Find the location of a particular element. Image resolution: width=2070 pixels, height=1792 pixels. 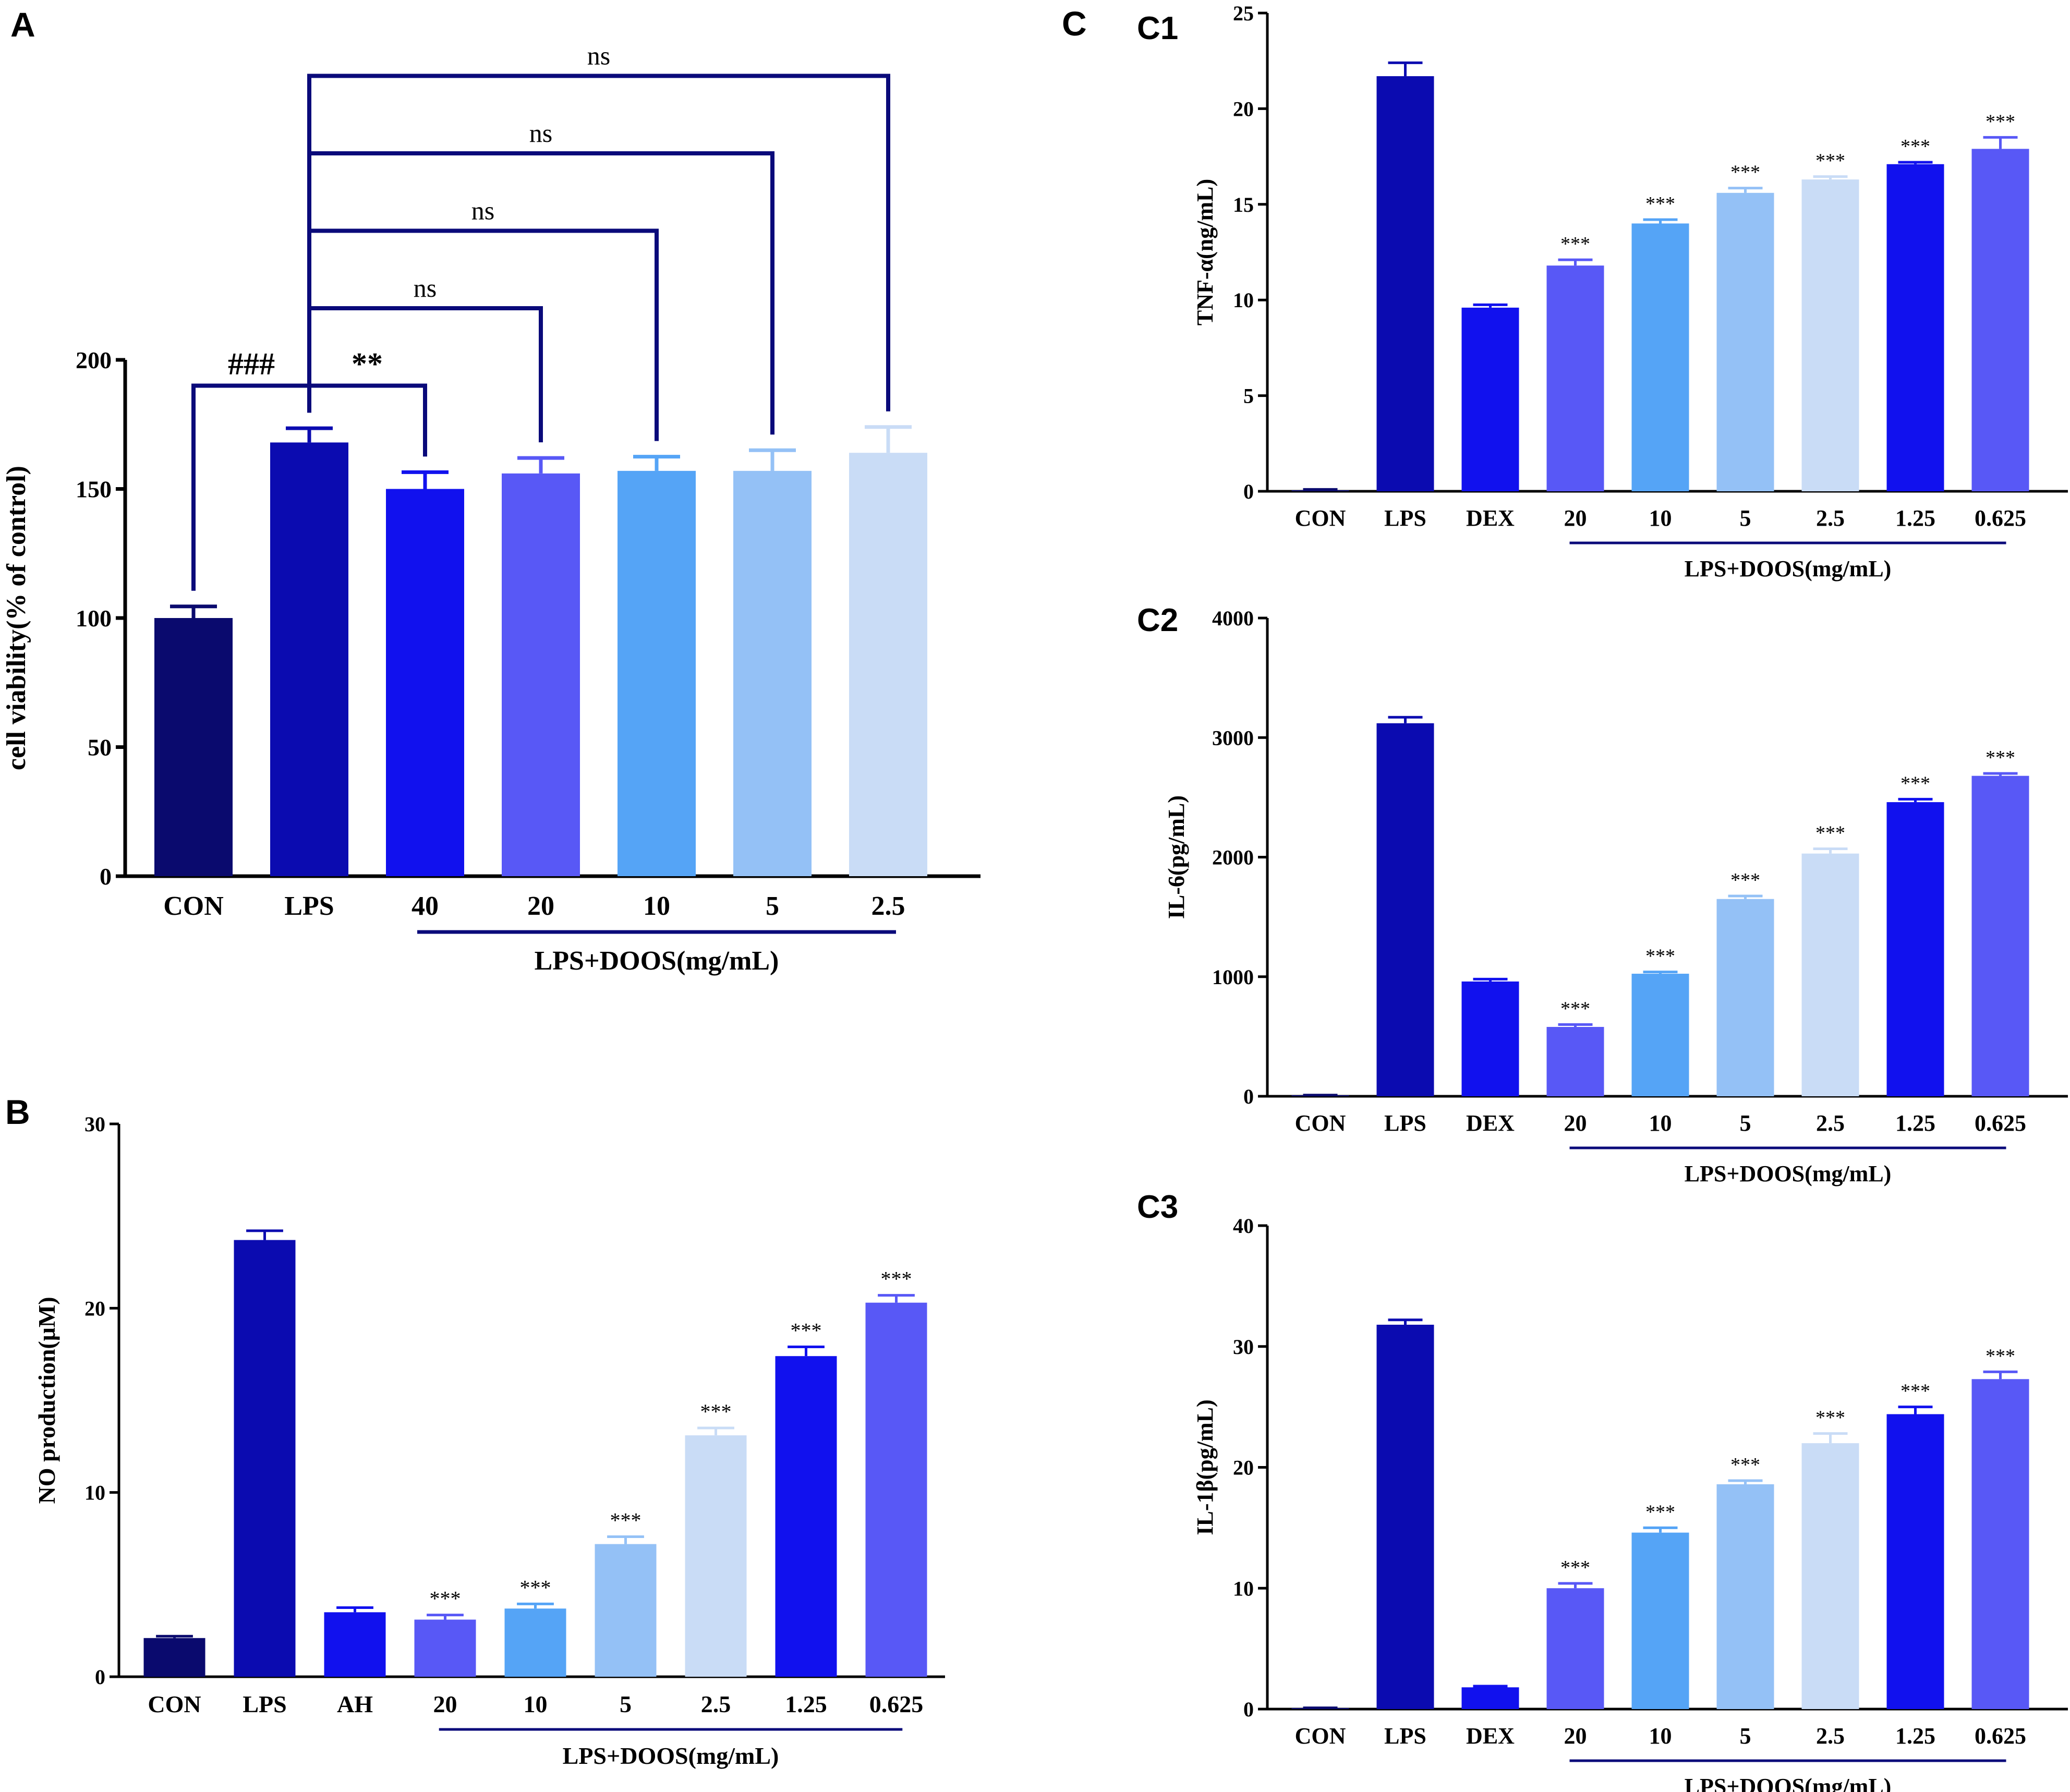

x-tick-label: DEX is located at coordinates (1490, 1736).